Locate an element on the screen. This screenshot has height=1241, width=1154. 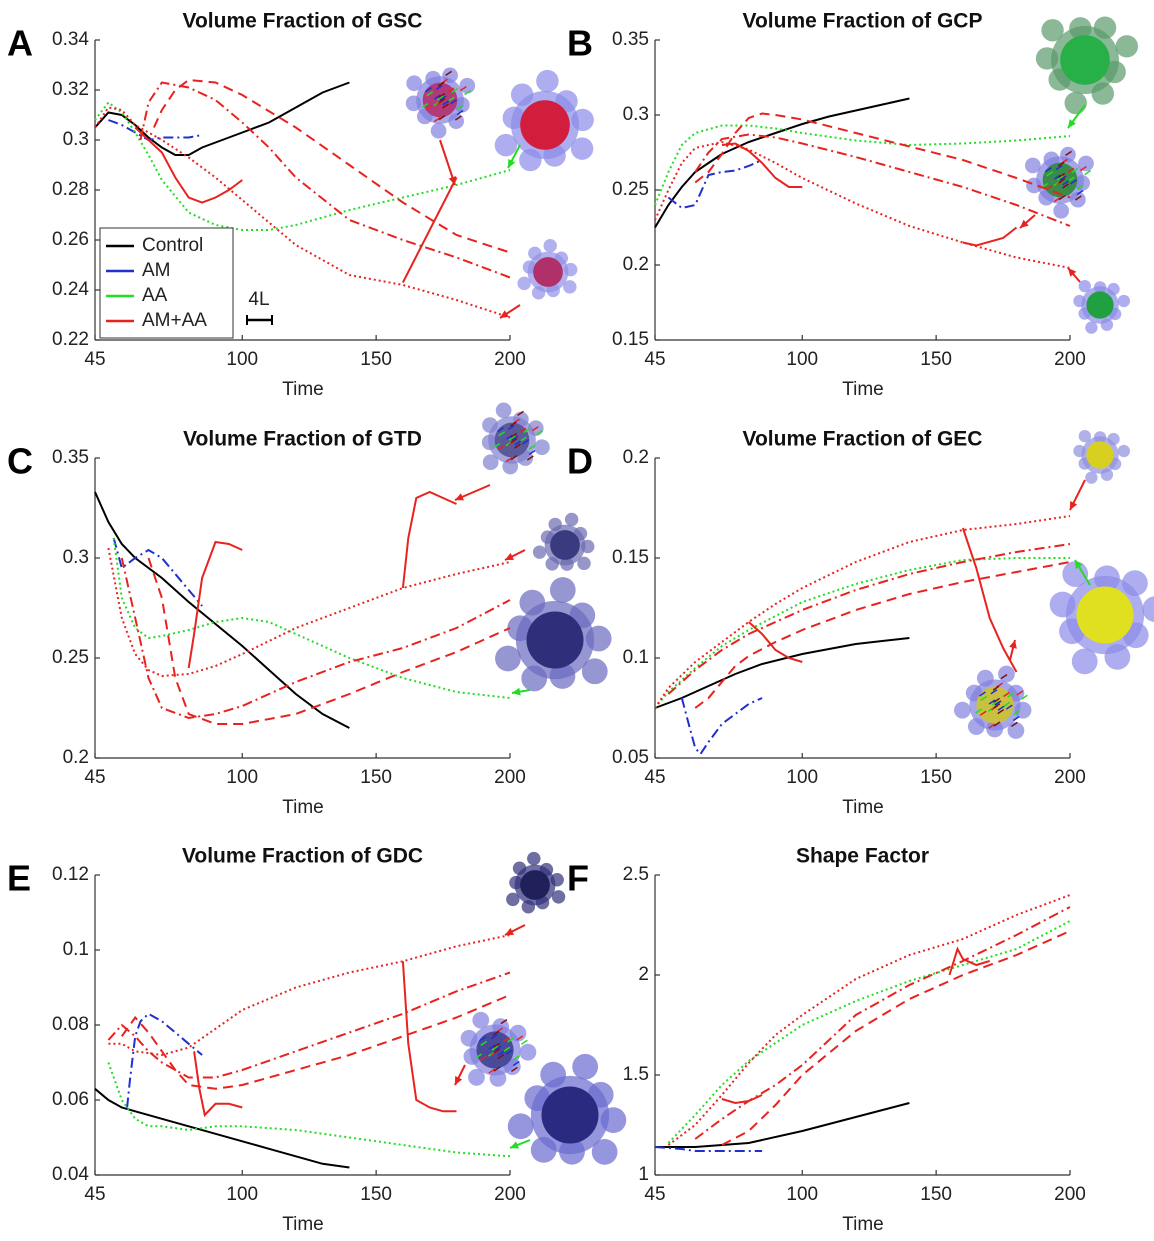
y-tick-label: 0.25 is located at coordinates (630, 189).